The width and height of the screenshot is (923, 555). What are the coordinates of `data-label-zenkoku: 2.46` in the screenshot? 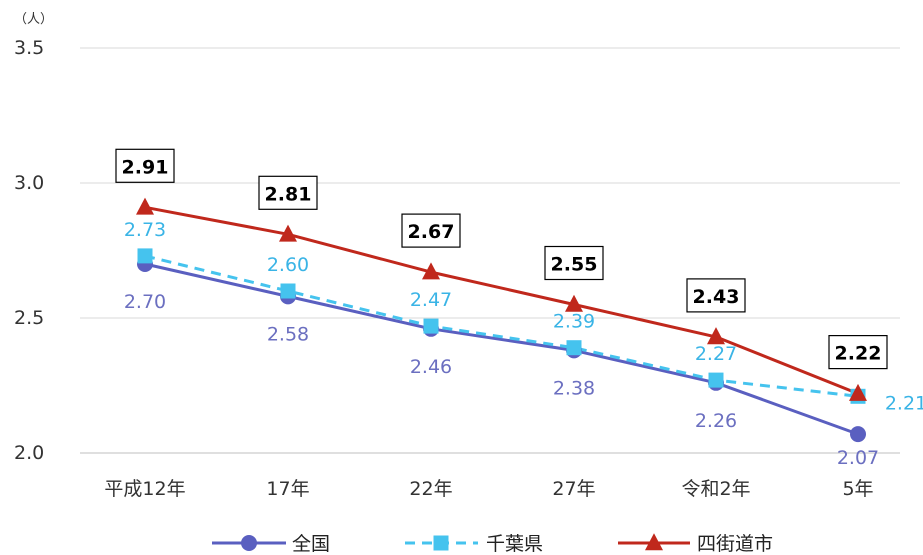 It's located at (431, 367).